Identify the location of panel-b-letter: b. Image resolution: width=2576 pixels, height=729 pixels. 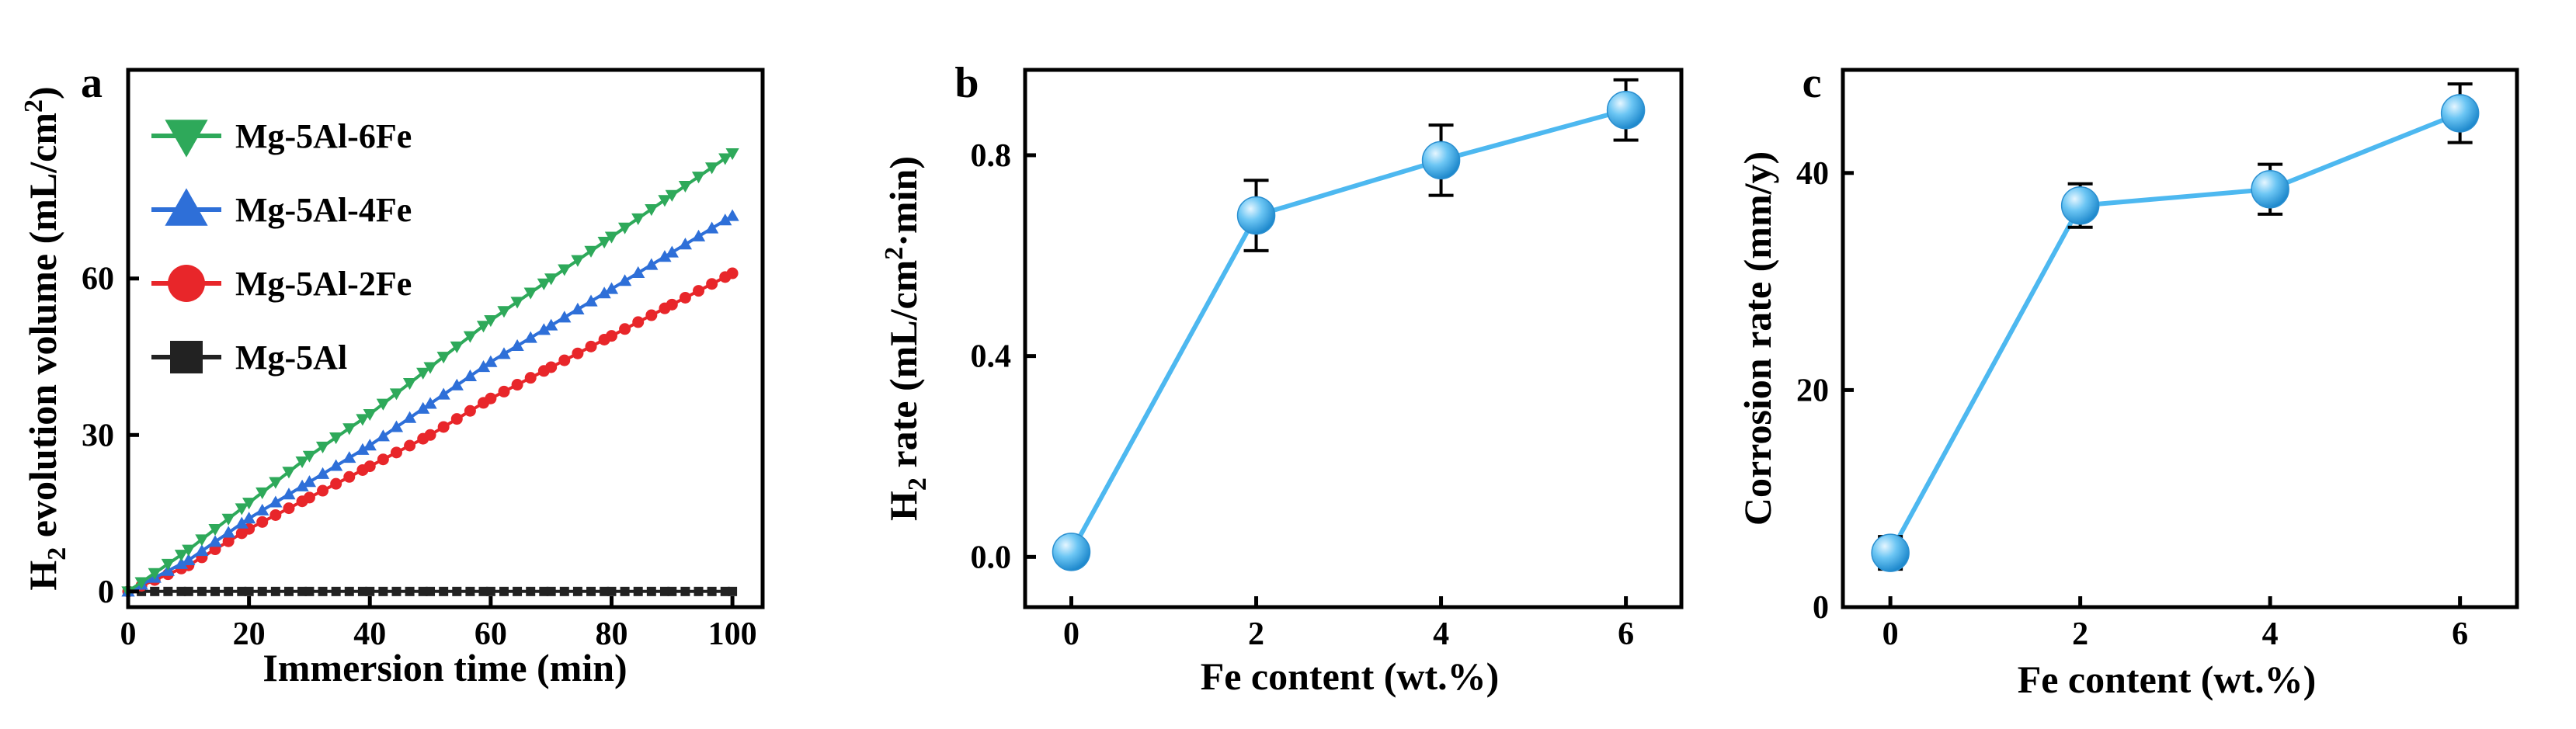
(966, 83).